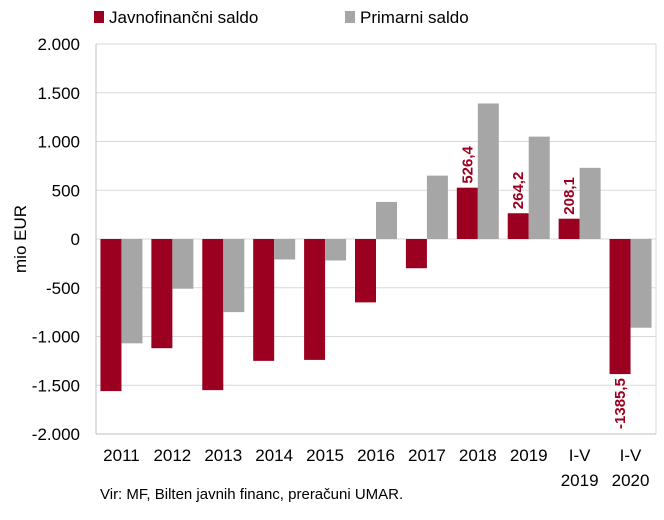 The image size is (664, 520). What do you see at coordinates (376, 455) in the screenshot?
I see `x-tick-label: 2016` at bounding box center [376, 455].